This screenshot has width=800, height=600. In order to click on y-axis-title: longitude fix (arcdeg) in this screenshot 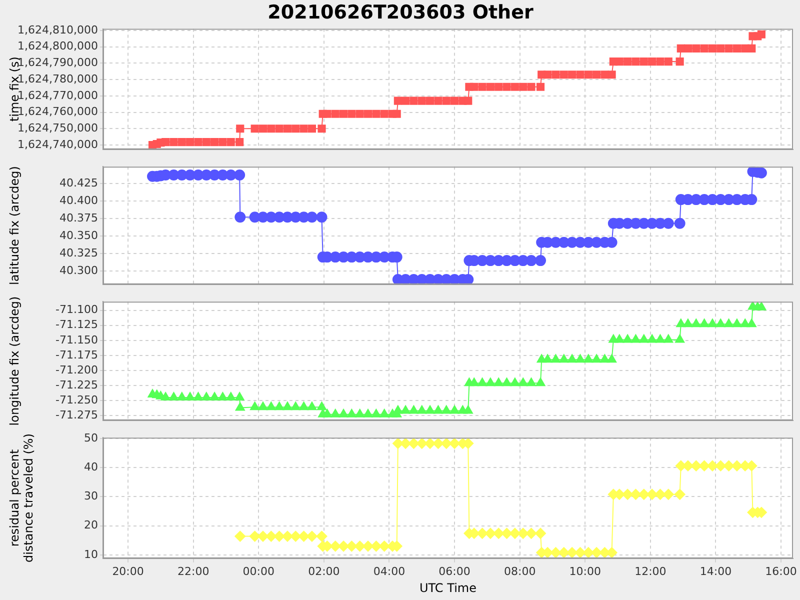, I will do `click(14, 361)`.